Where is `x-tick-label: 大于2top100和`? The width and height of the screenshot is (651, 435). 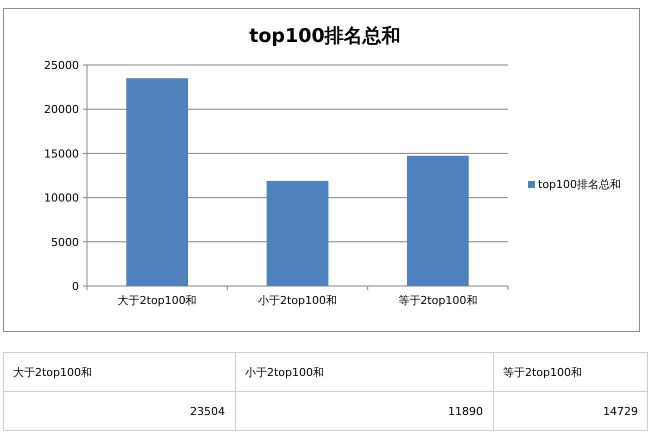 x-tick-label: 大于2top100和 is located at coordinates (157, 300).